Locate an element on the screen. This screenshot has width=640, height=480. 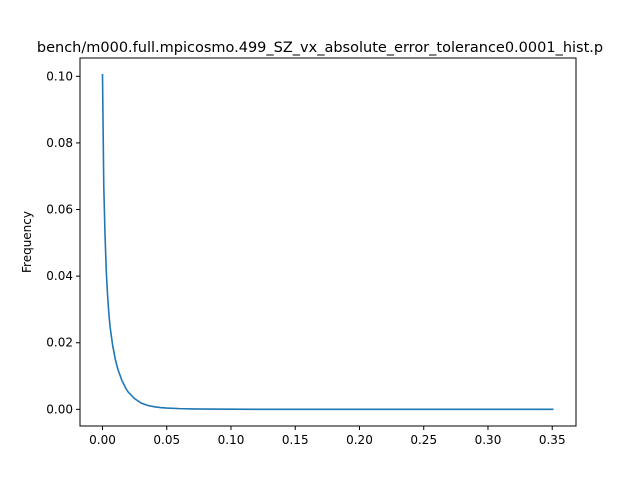
y-tick-label: 0.00 is located at coordinates (59, 409).